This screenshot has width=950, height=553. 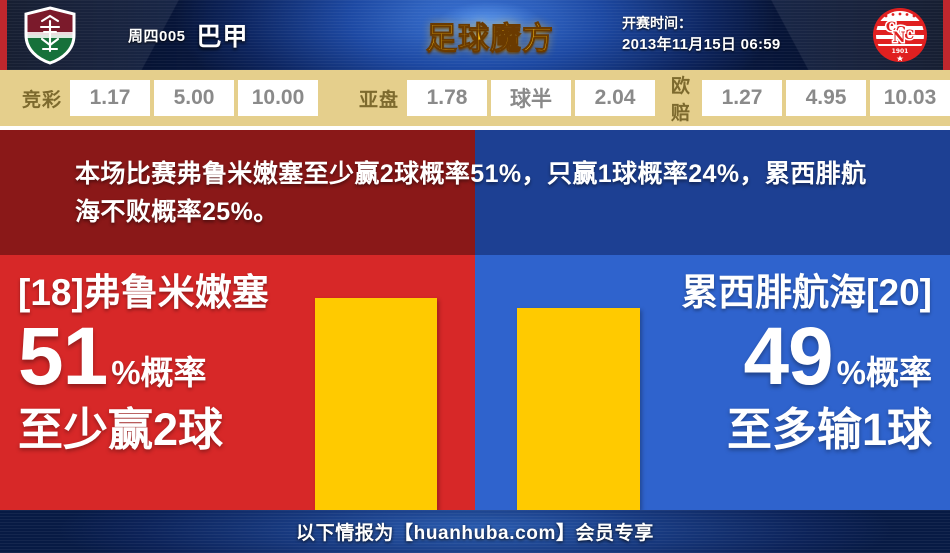 I want to click on odds-value-oupei-3: 10.03, so click(x=910, y=98).